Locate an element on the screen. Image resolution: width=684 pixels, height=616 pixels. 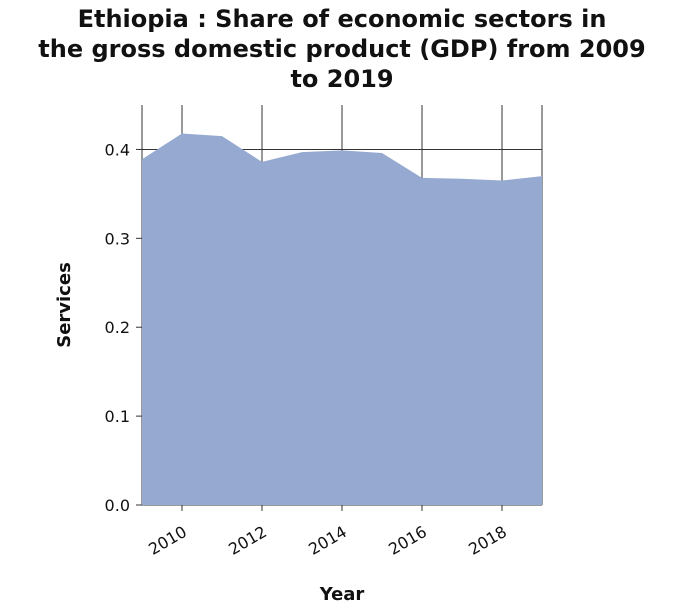
x-tick-label: 2016 is located at coordinates (407, 540).